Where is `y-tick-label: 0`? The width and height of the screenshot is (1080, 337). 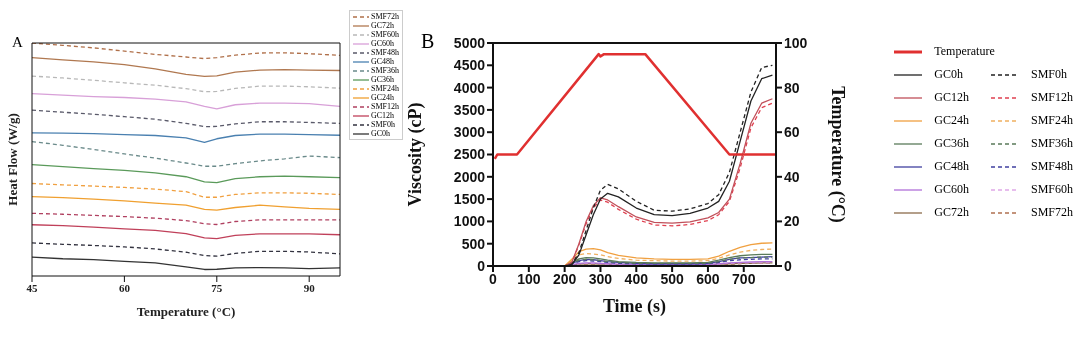 y-tick-label: 0 is located at coordinates (481, 265).